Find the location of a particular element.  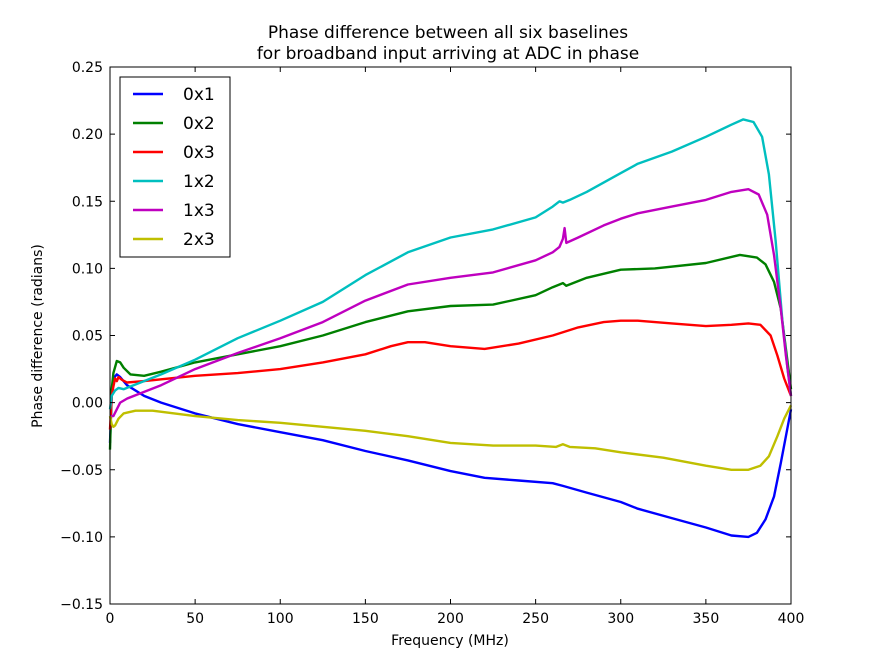

x-tick-label: 300 is located at coordinates (620, 619).